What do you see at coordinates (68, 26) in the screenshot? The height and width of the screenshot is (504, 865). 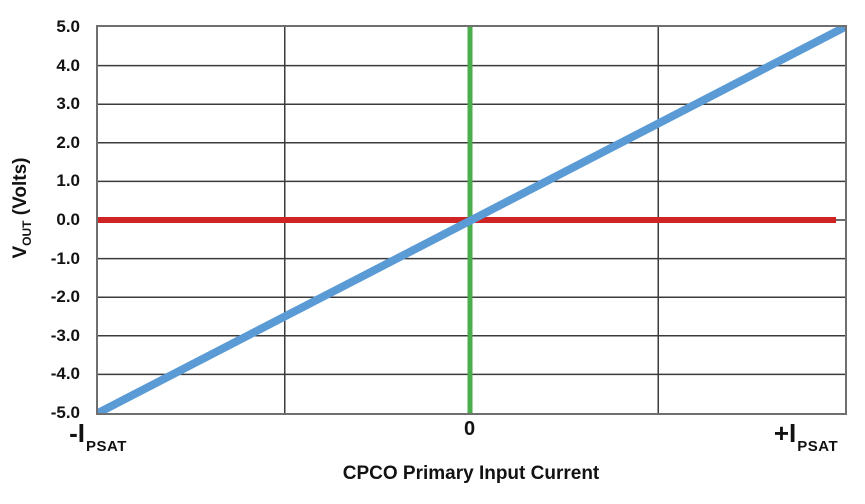 I see `y-tick-label: 5.0` at bounding box center [68, 26].